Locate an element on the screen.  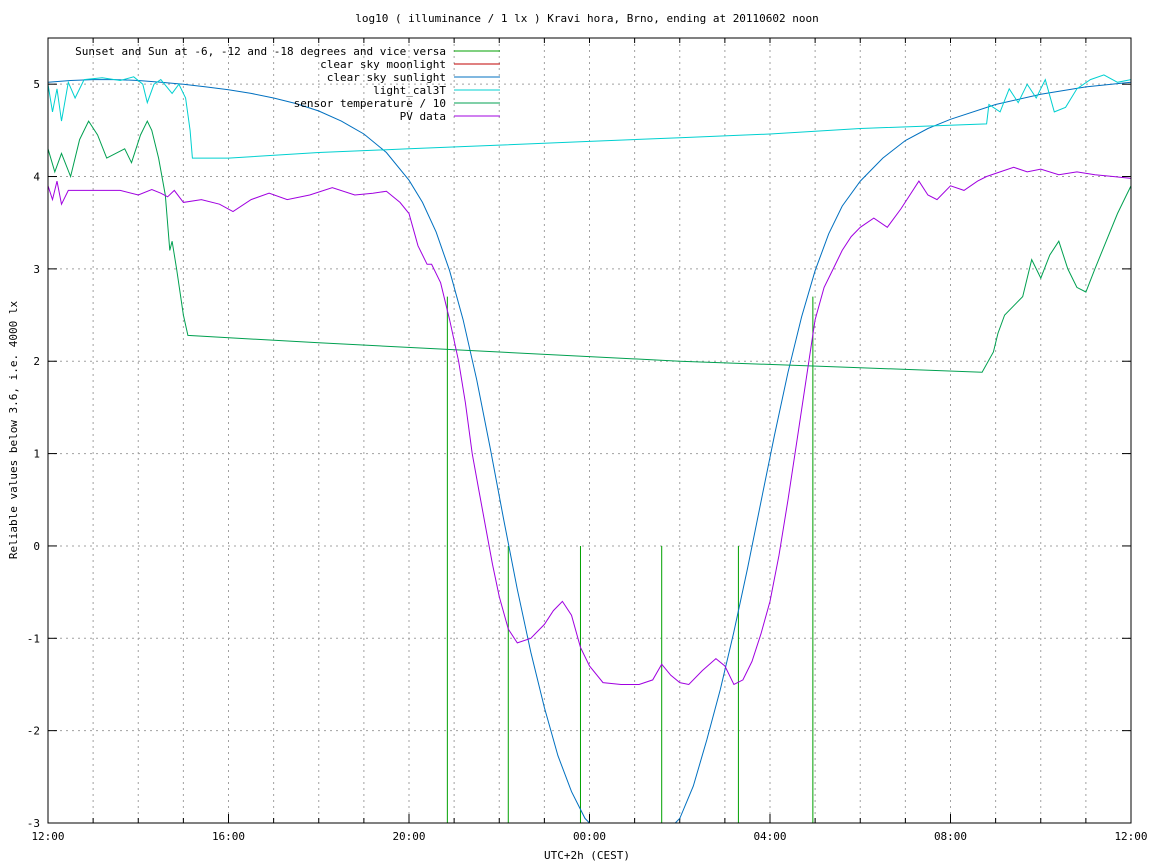
x-tick-label: 04:00 is located at coordinates (769, 836).